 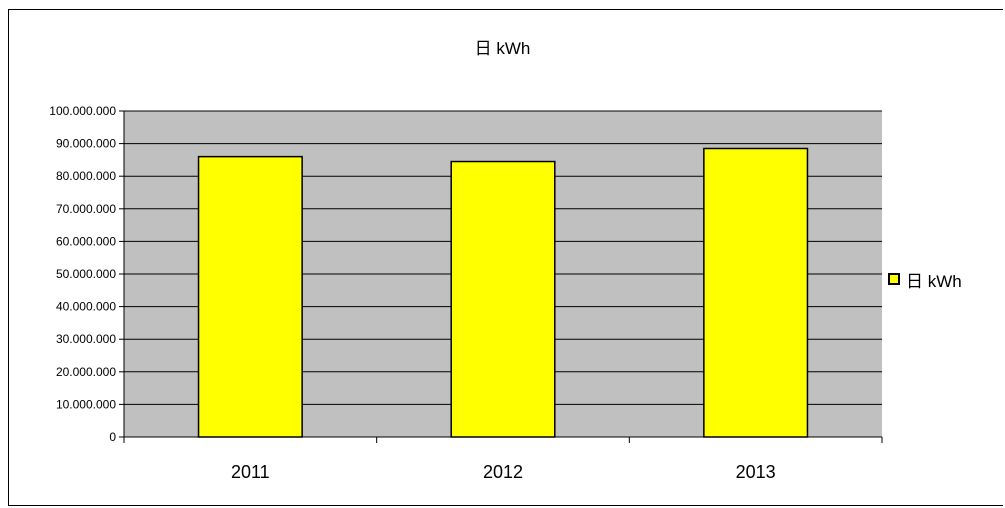 I want to click on y-tick-label: 10.000.000, so click(x=86, y=404).